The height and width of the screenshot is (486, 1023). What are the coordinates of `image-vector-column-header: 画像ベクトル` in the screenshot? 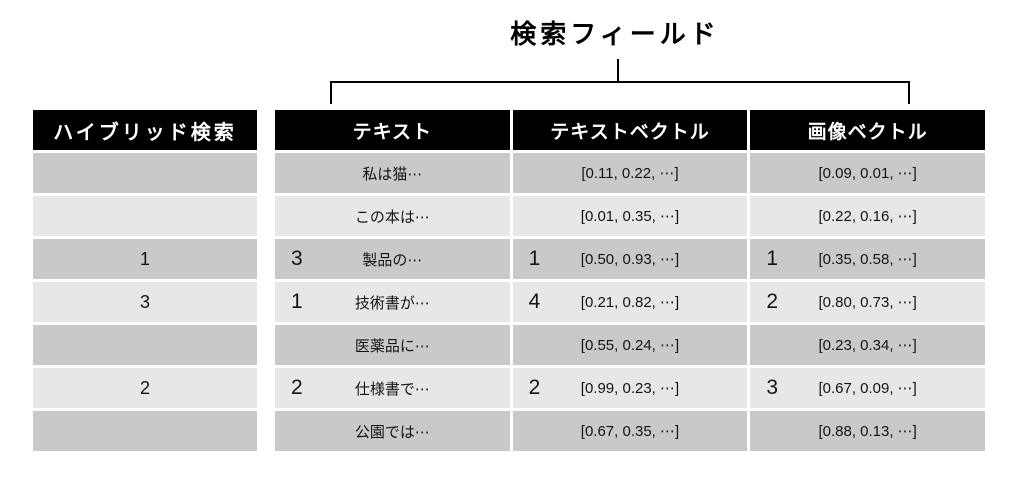 It's located at (867, 130).